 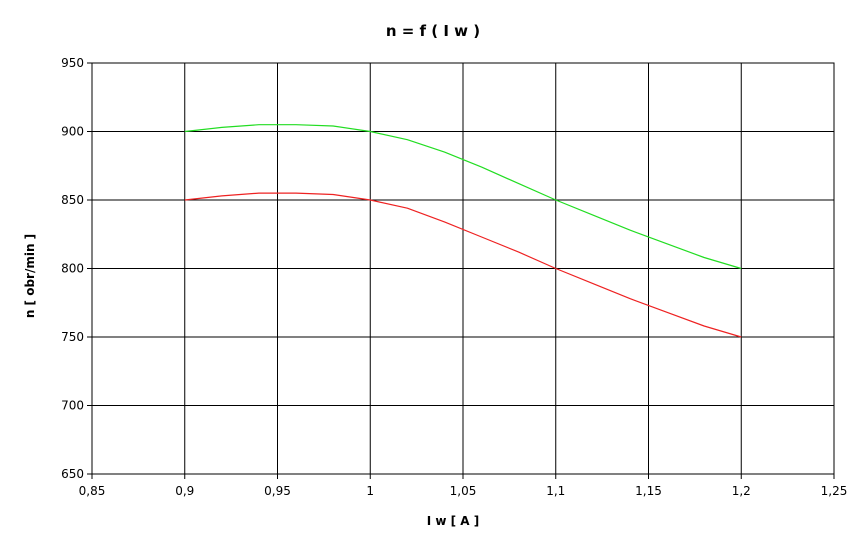 I want to click on y-tick-label: 850, so click(x=72, y=200).